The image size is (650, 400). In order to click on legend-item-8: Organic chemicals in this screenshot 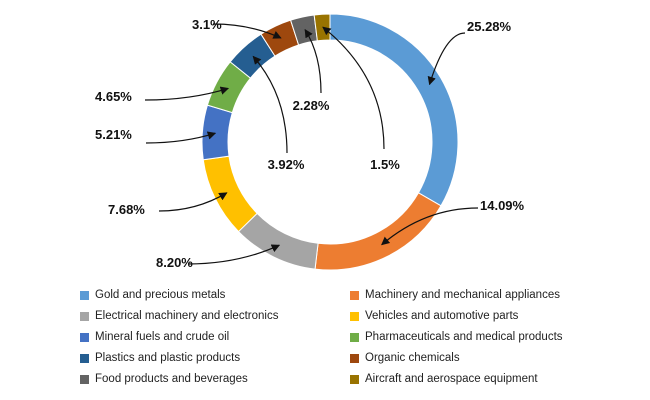, I will do `click(481, 358)`.